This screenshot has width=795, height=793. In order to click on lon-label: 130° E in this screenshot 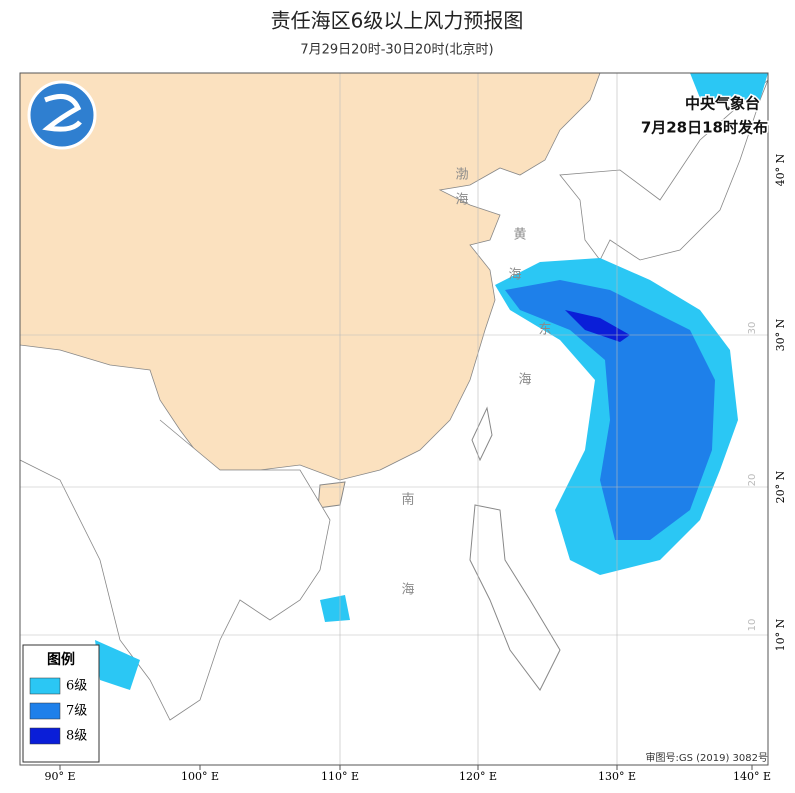, I will do `click(617, 776)`.